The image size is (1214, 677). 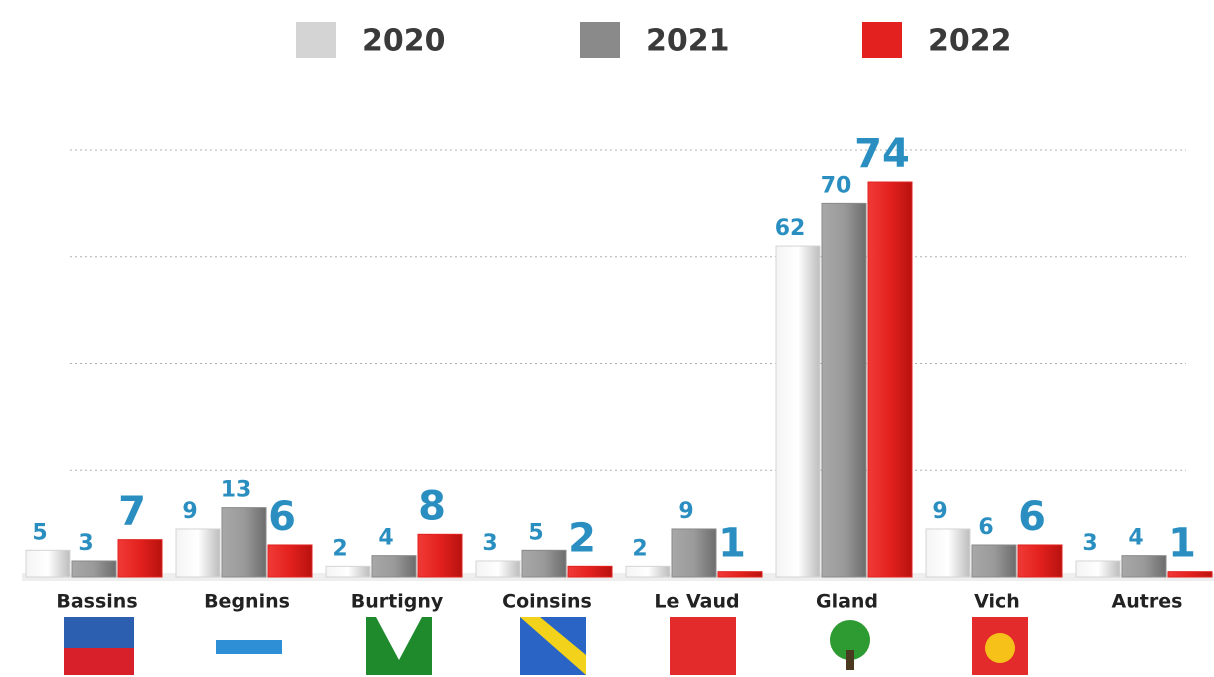 I want to click on legend-label: 2021, so click(x=688, y=41).